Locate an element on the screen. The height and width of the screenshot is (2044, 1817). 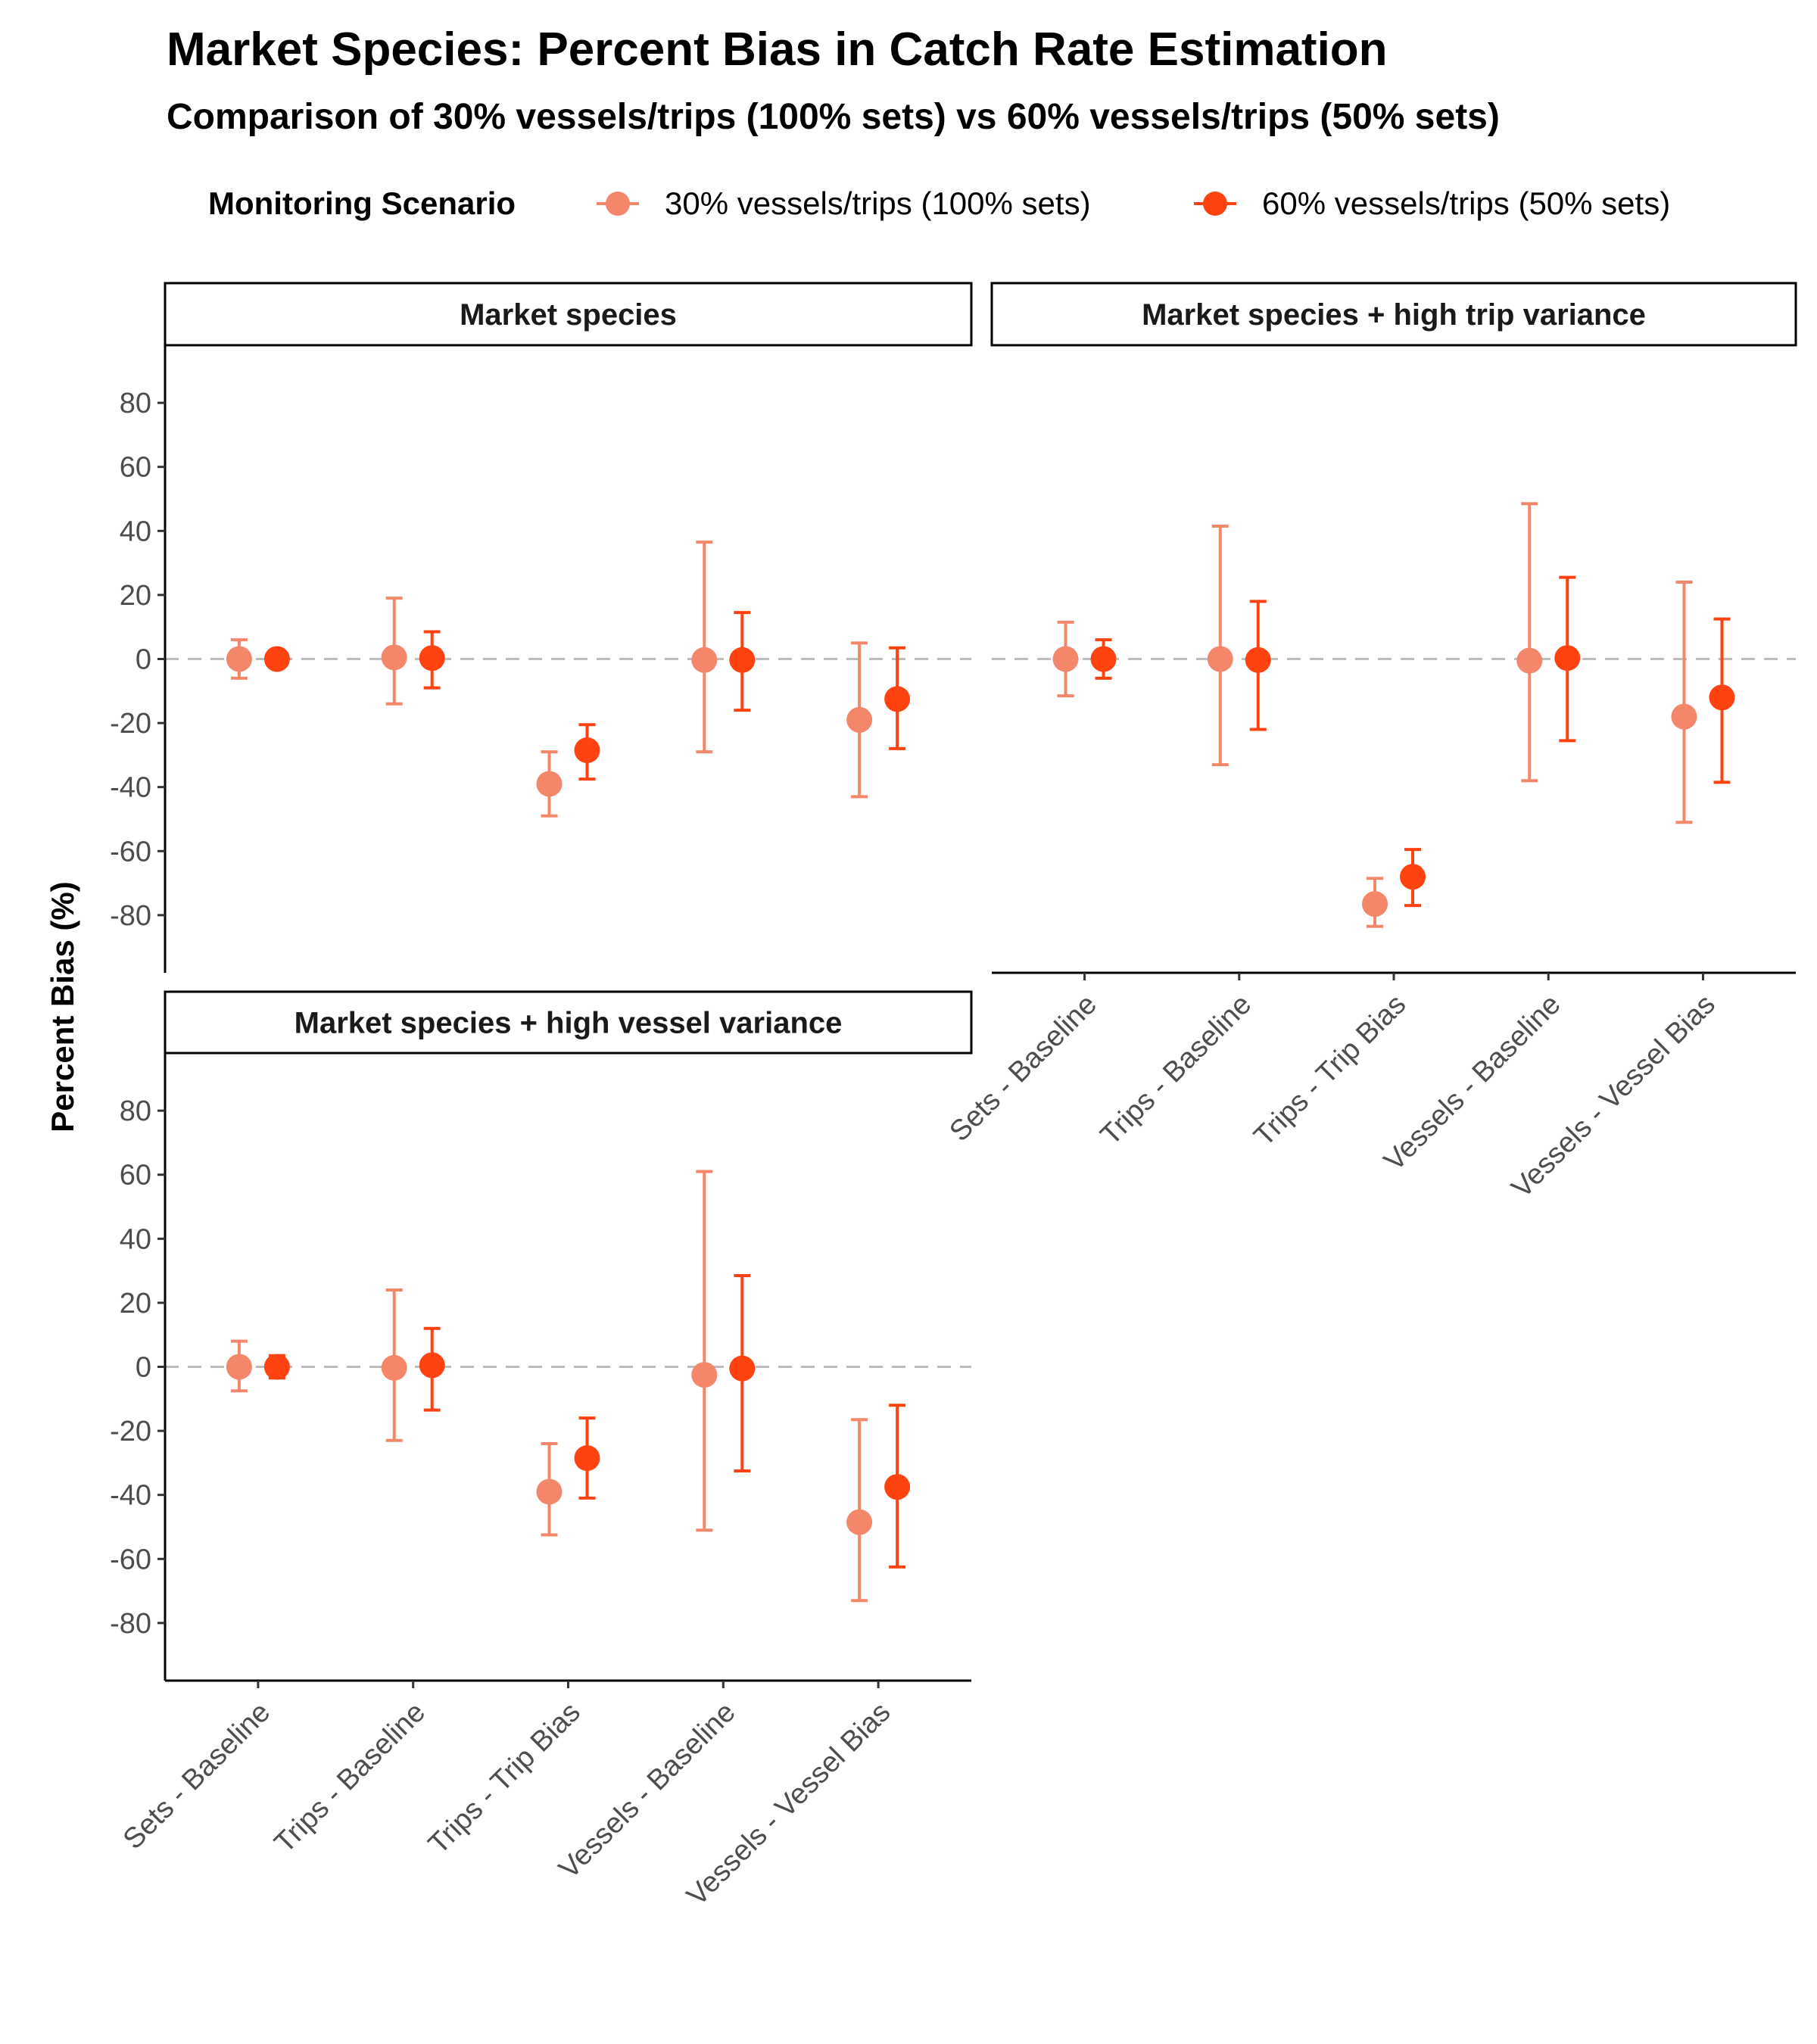
legend-item-60pct: 60% vessels/trips (50% sets) is located at coordinates (1432, 203).